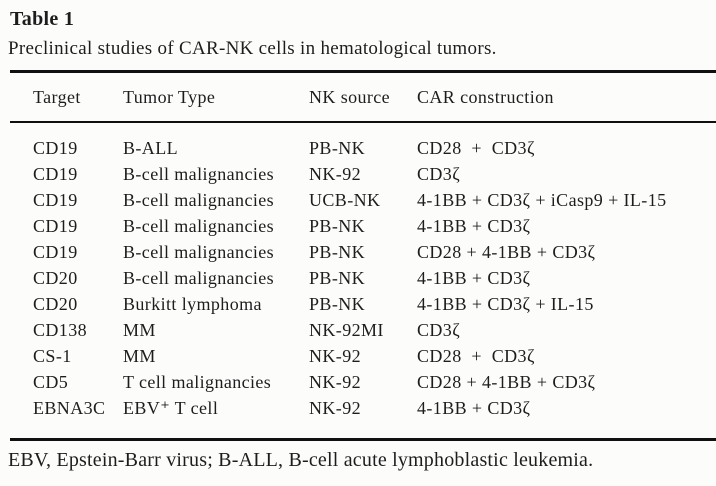 The width and height of the screenshot is (716, 486). Describe the element at coordinates (60, 330) in the screenshot. I see `cell-target: CD138` at that location.